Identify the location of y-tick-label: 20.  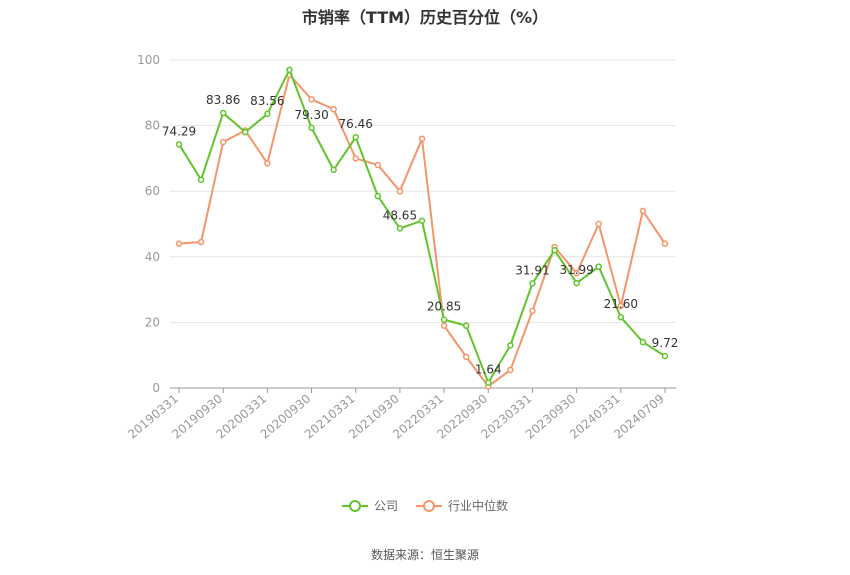
(152, 322).